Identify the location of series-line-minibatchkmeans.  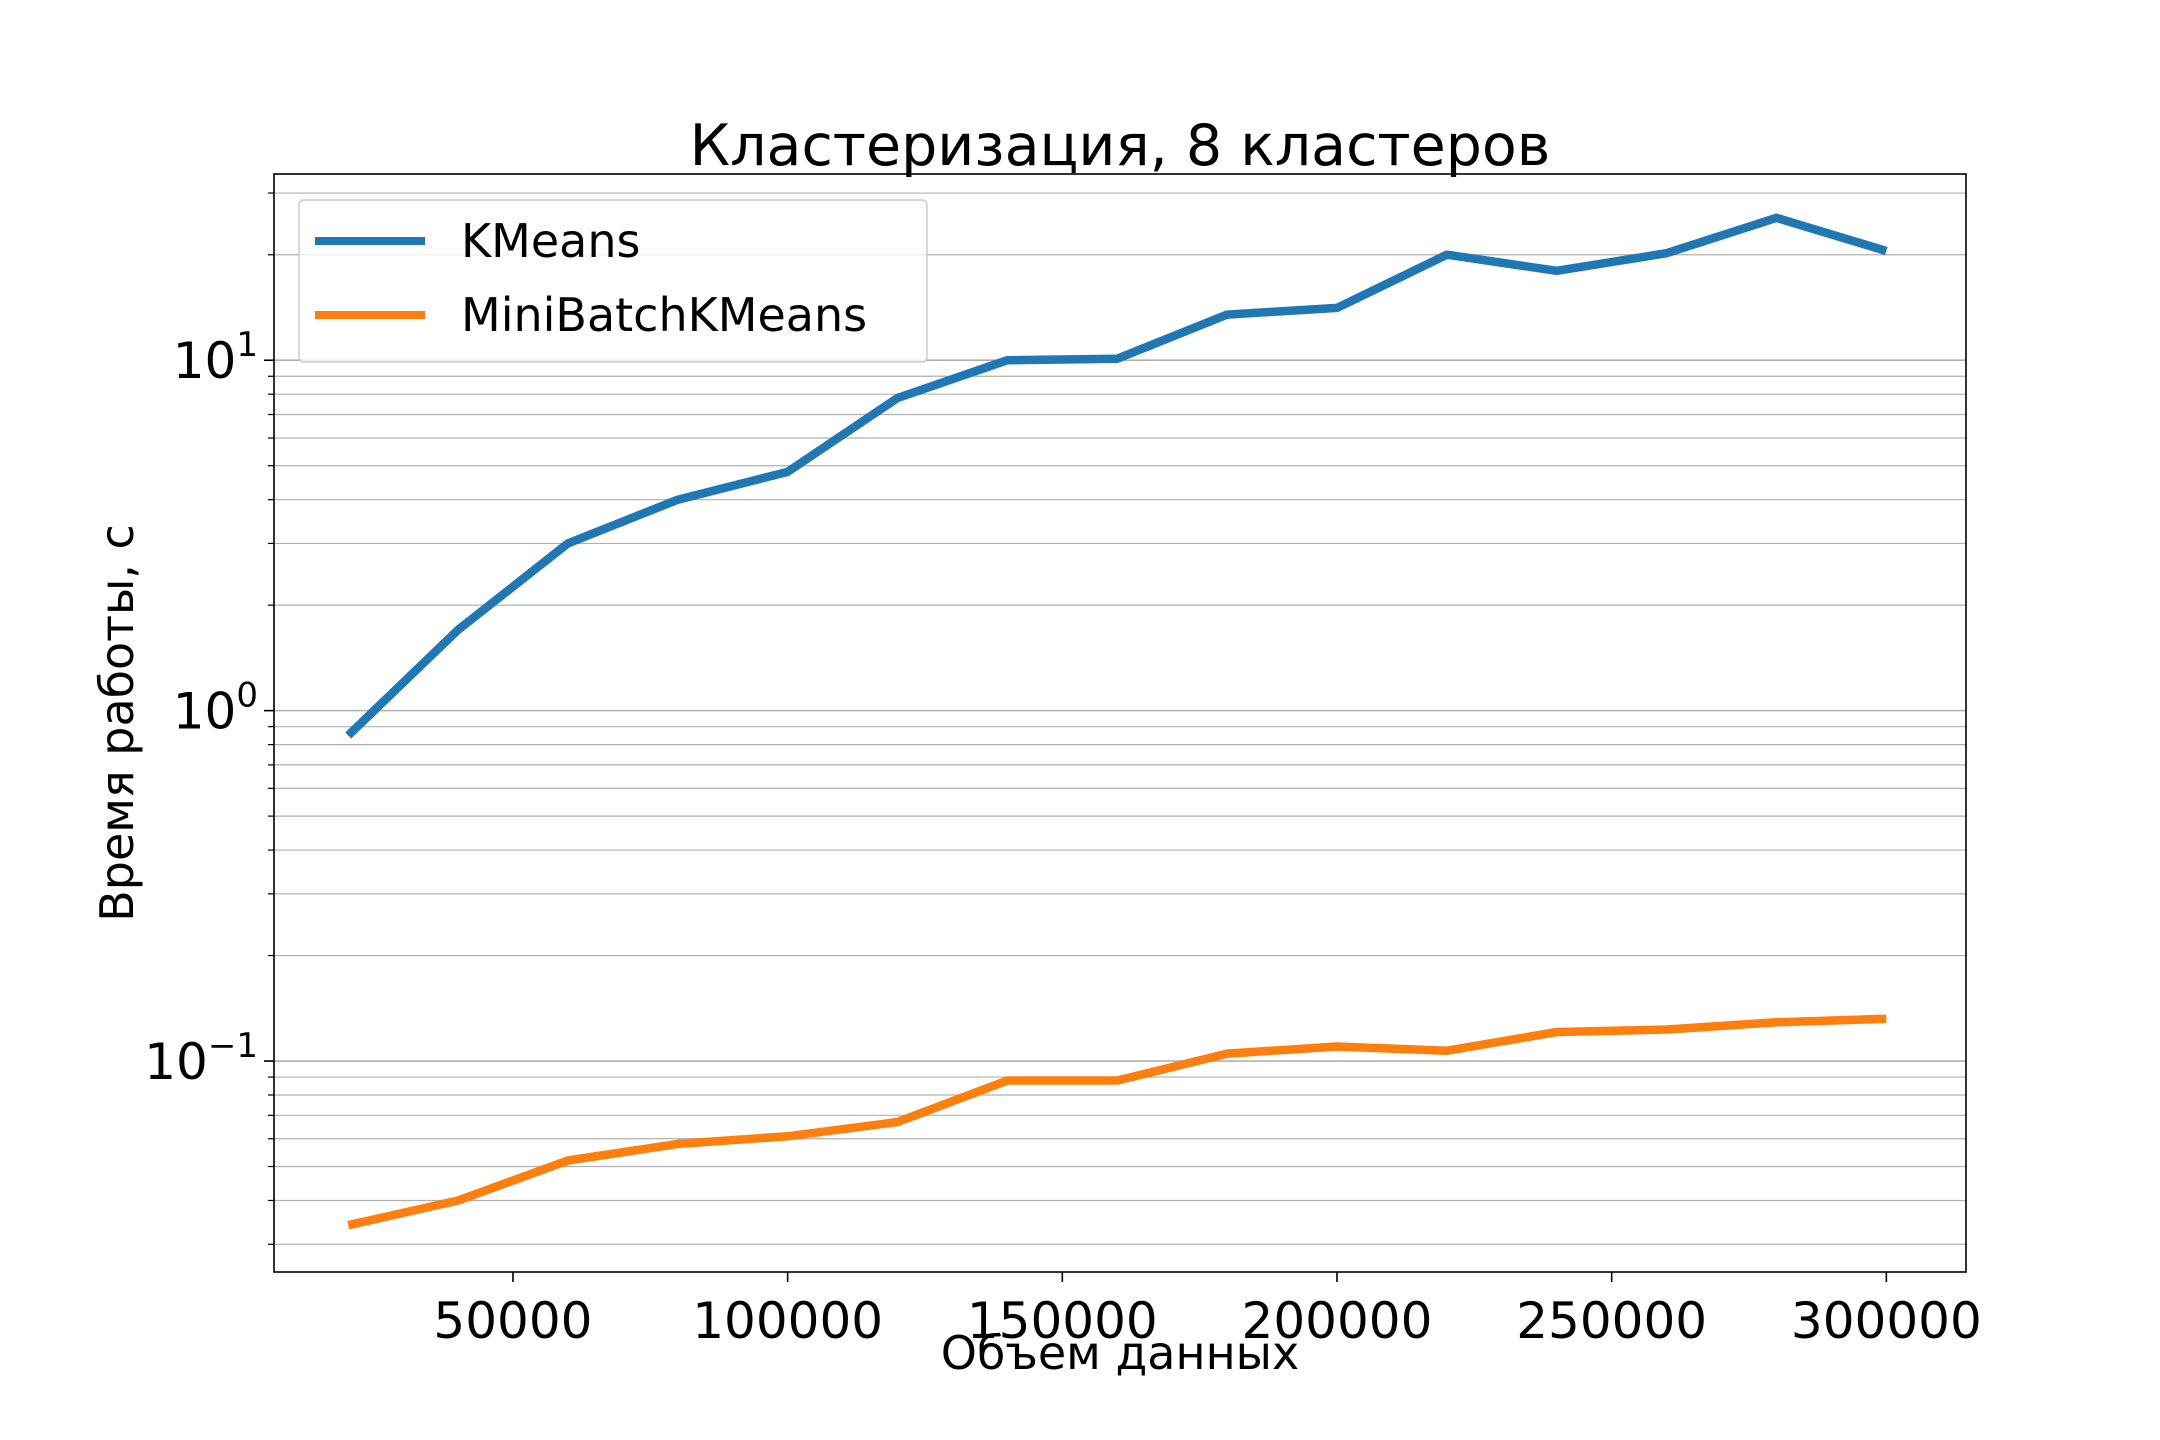
(1117, 1122).